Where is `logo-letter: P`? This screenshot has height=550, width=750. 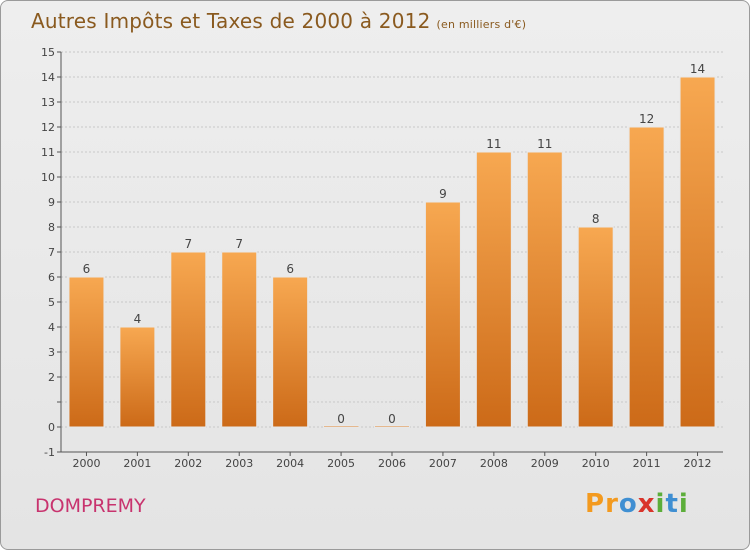 logo-letter: P is located at coordinates (595, 504).